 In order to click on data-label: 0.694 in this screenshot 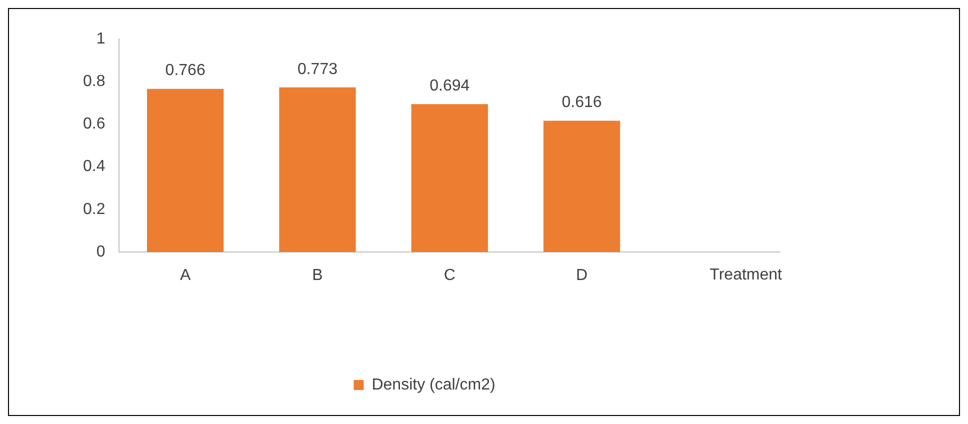, I will do `click(450, 86)`.